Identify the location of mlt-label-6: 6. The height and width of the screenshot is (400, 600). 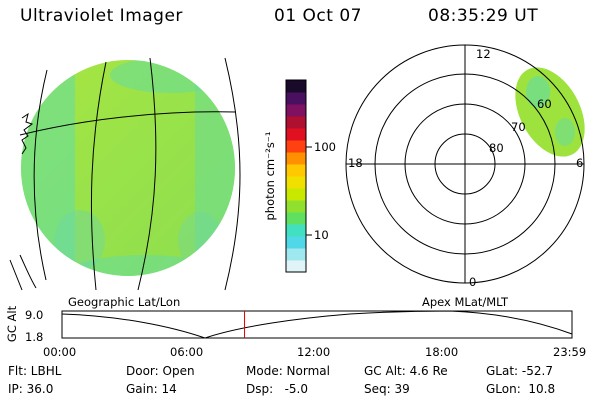
(580, 163).